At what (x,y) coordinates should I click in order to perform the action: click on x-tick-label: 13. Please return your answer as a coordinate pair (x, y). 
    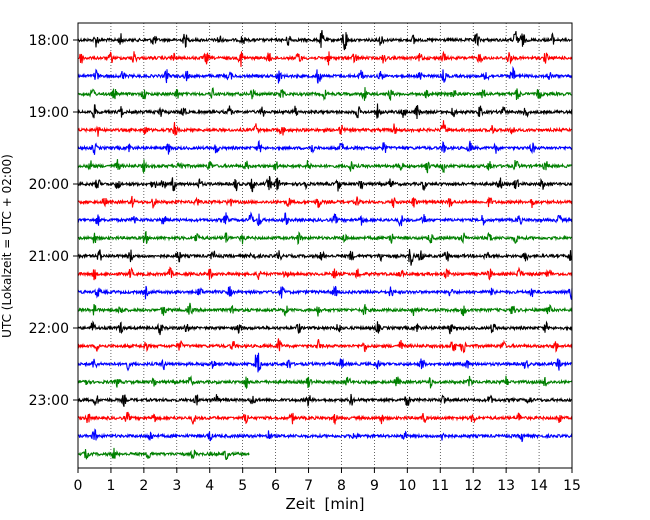
    Looking at the image, I should click on (506, 486).